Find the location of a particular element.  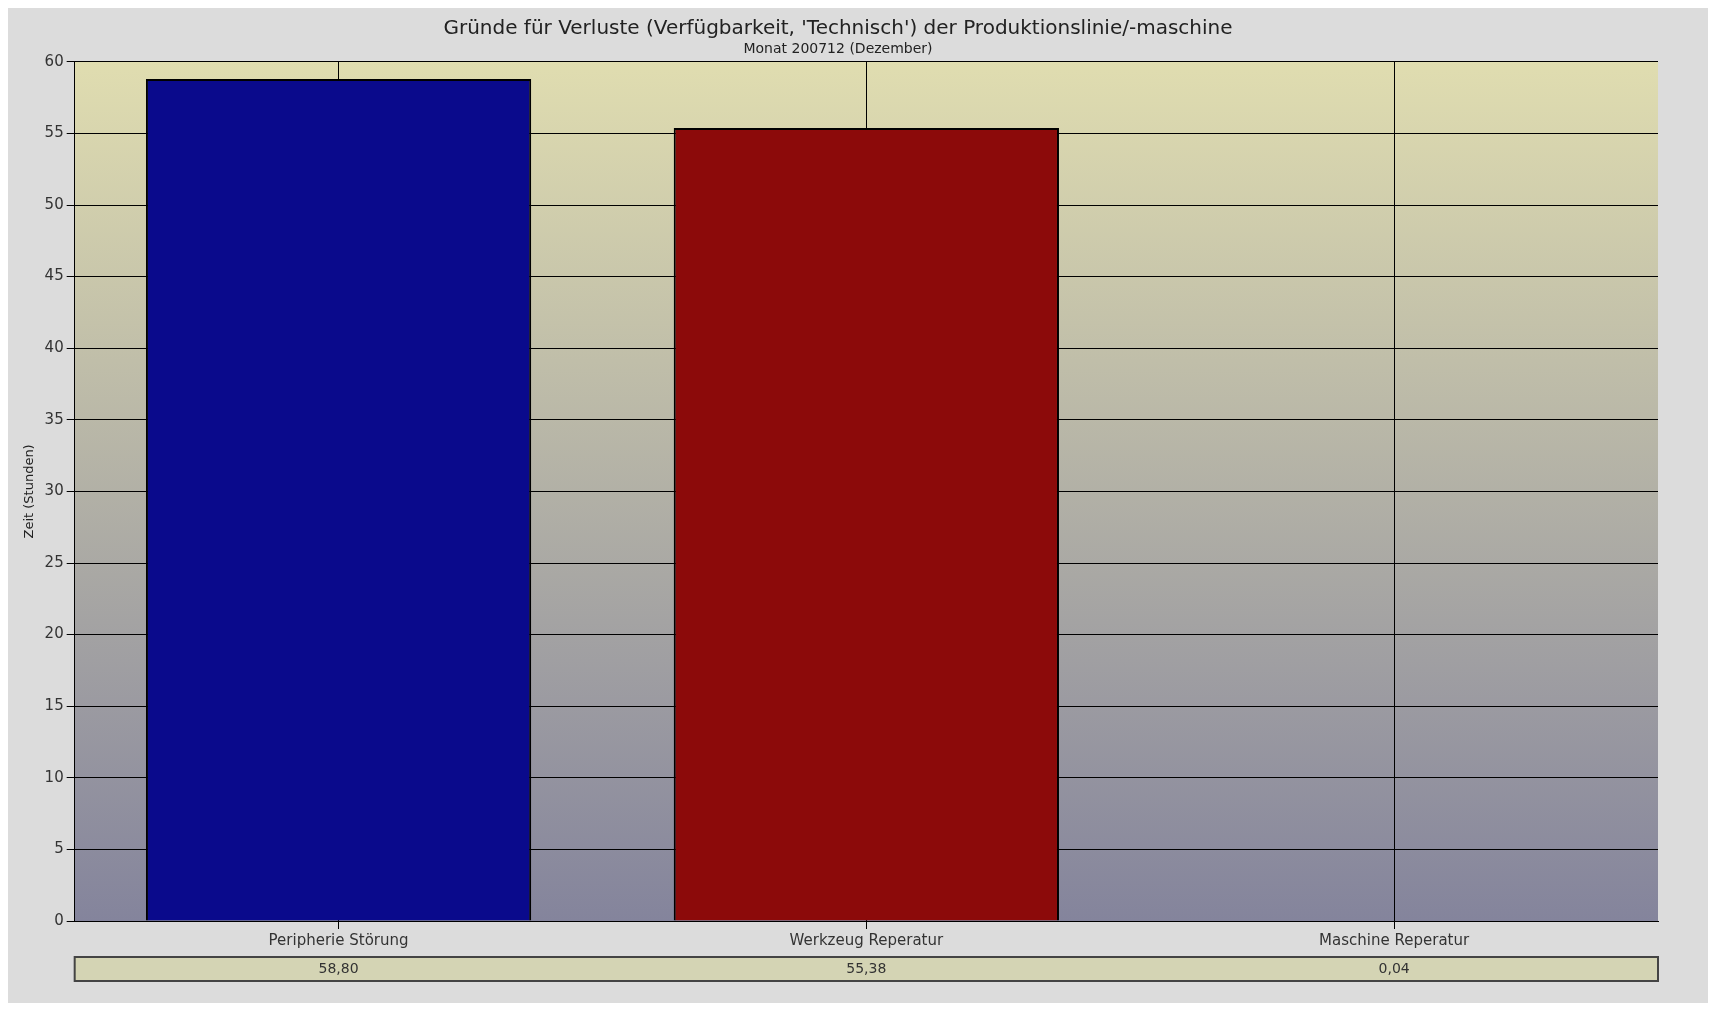

y-tick-label: 30 is located at coordinates (54, 490).